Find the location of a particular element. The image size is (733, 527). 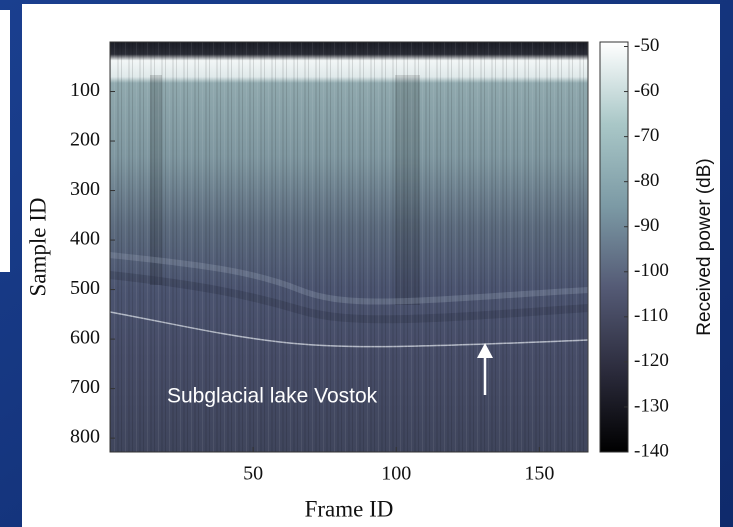

y-tick-label: 700 is located at coordinates (85, 387).